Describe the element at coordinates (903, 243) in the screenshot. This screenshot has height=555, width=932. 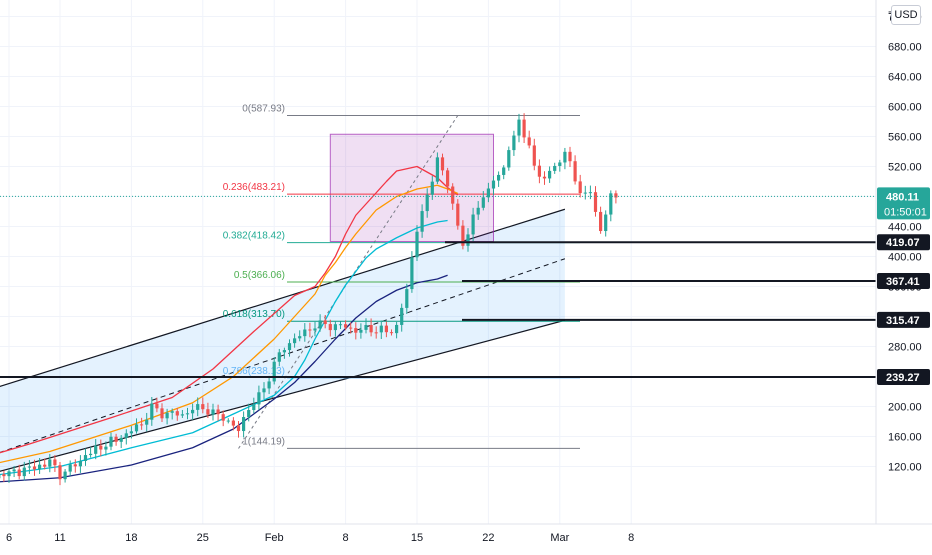
I see `level-price-tag-label: 419.07` at that location.